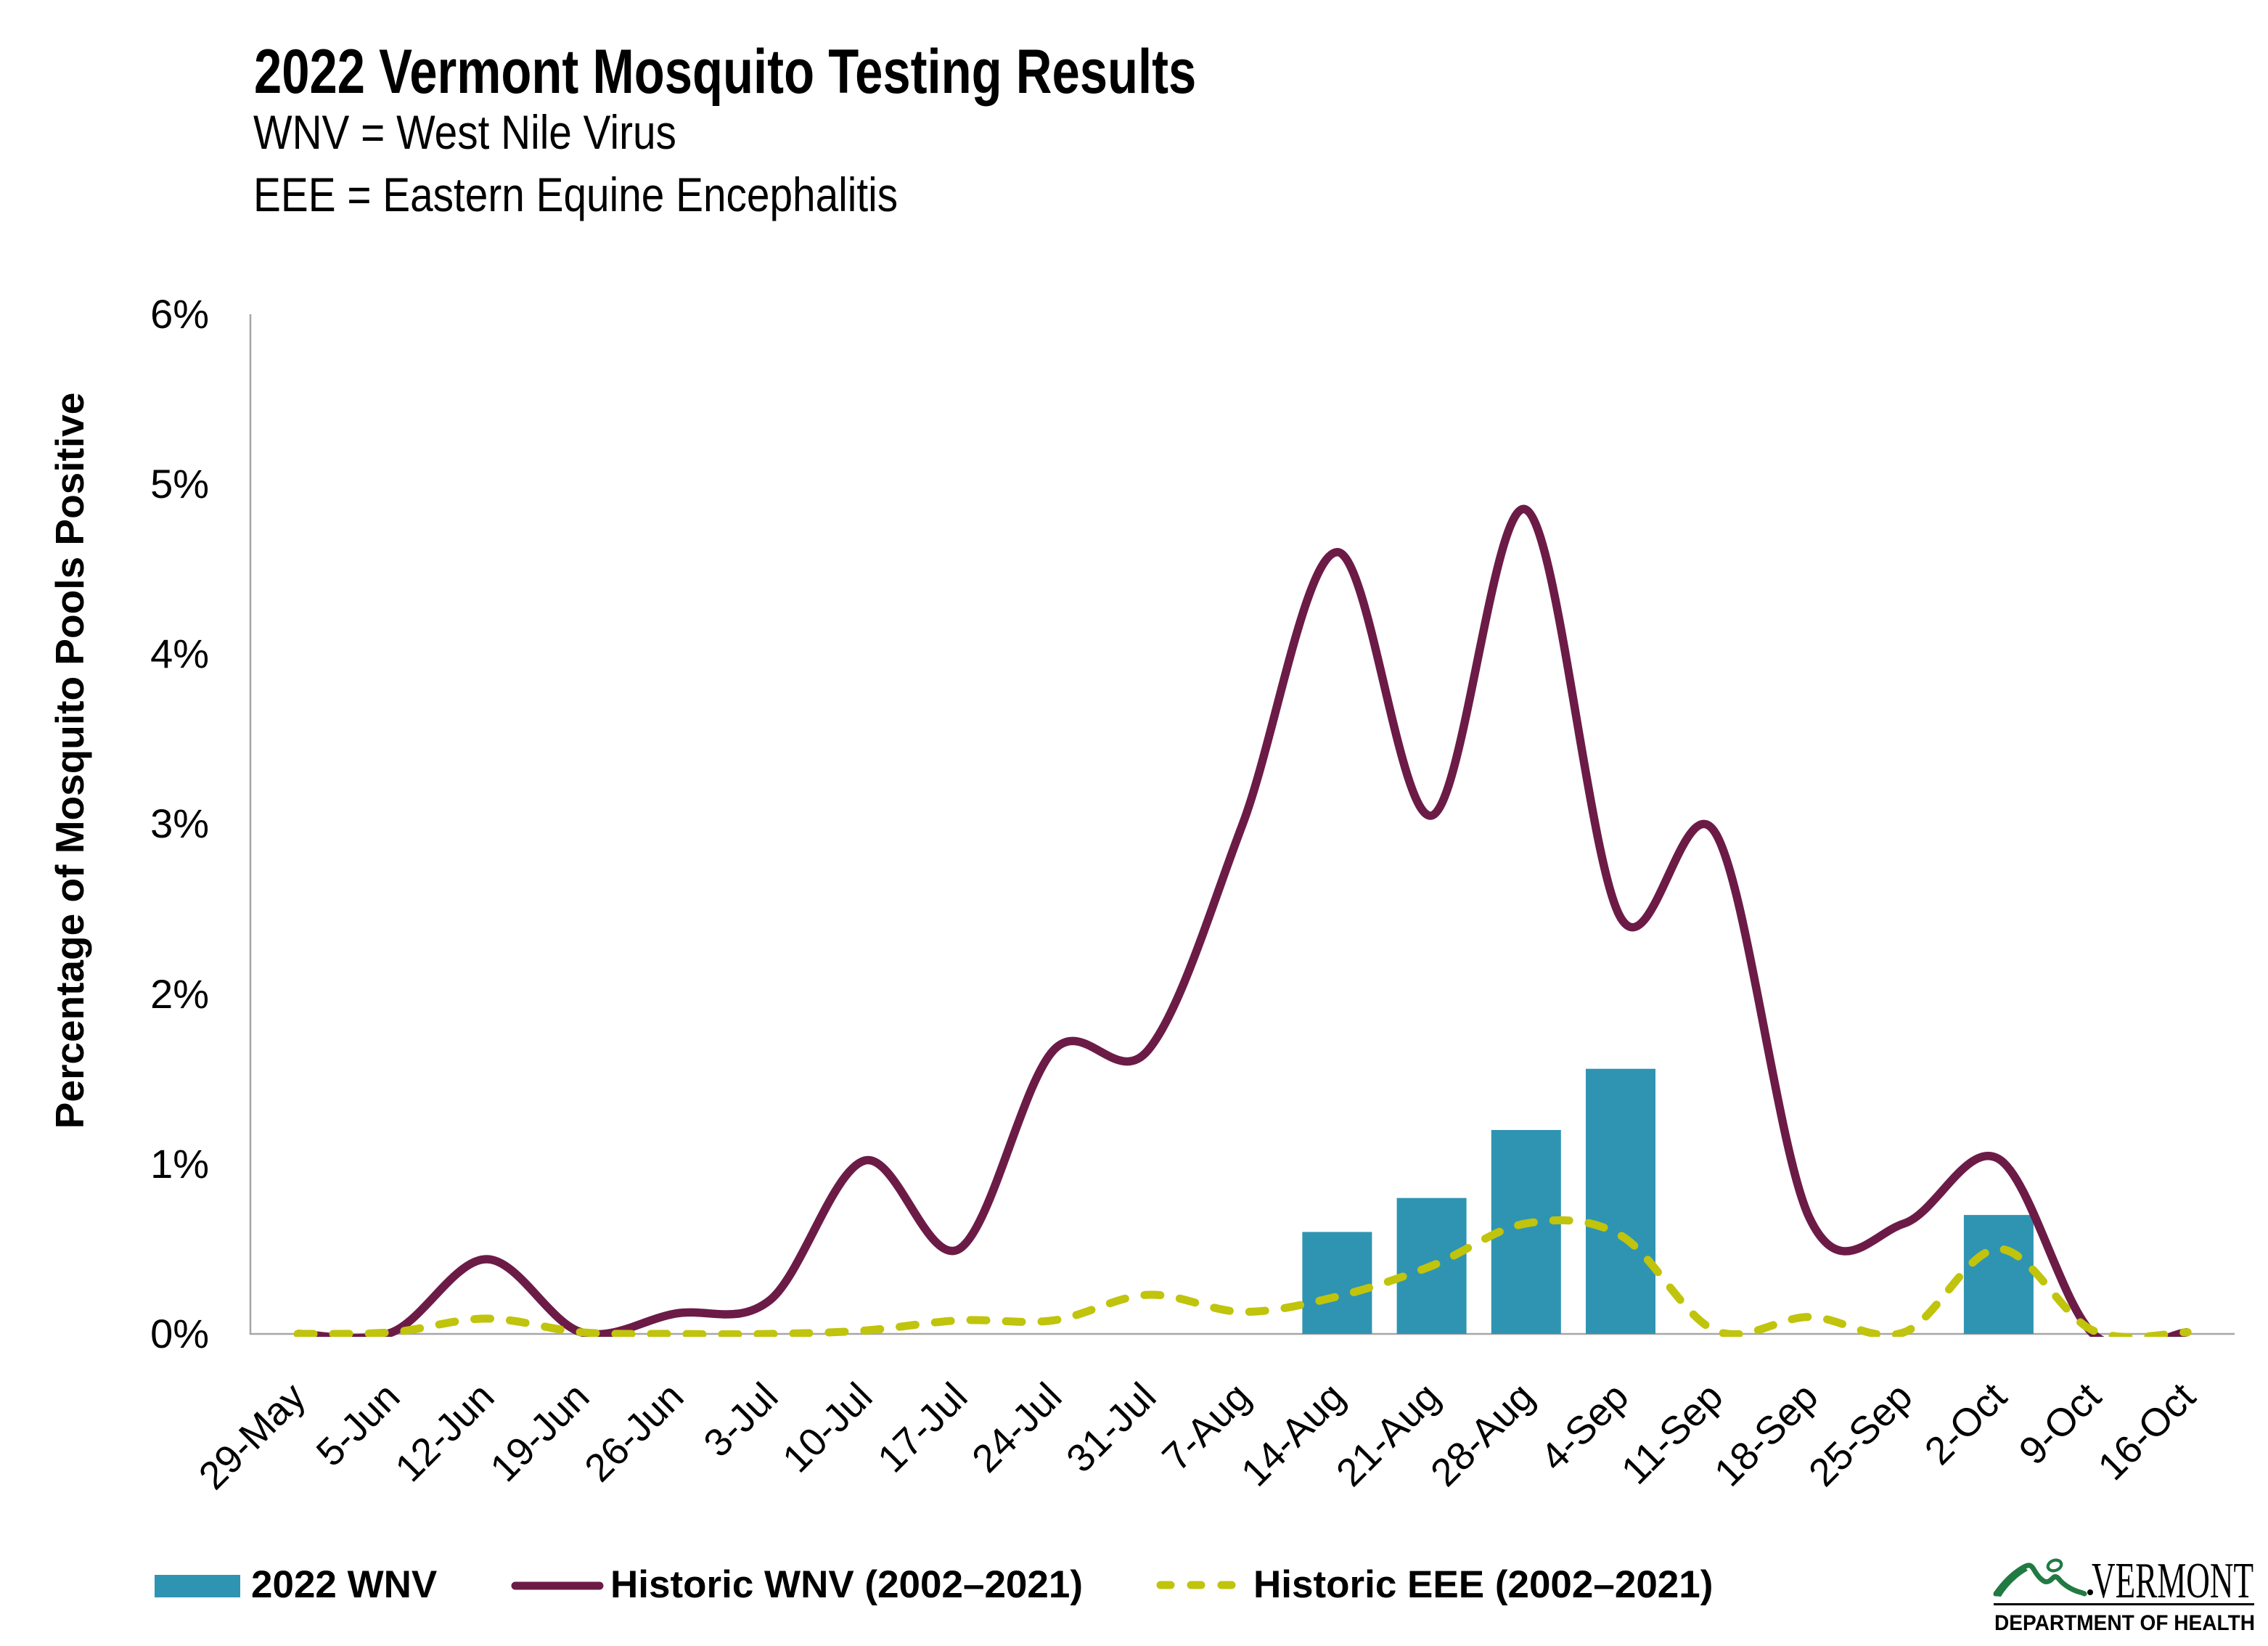 This screenshot has height=1646, width=2268. Describe the element at coordinates (1766, 1435) in the screenshot. I see `svg-text: 18-Sep` at that location.